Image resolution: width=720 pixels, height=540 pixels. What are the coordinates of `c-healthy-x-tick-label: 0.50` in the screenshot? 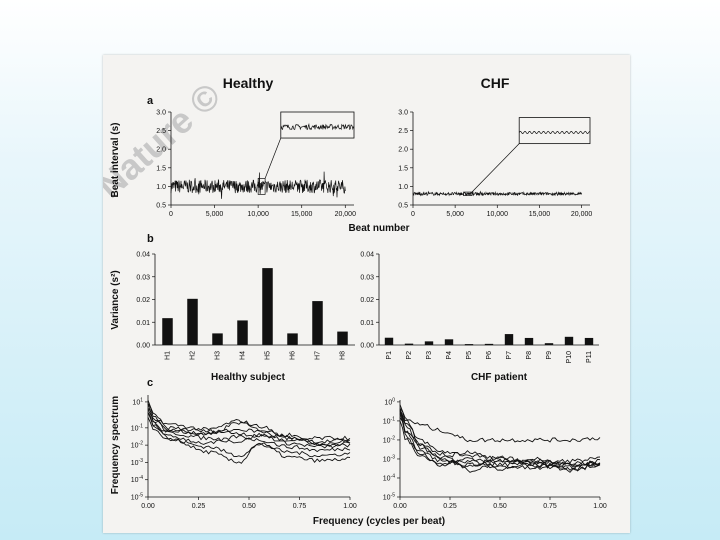 It's located at (249, 506).